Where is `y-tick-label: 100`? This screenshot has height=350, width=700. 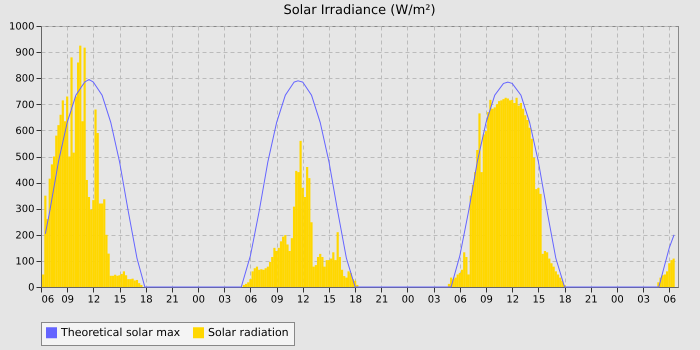
y-tick-label: 100 is located at coordinates (24, 262).